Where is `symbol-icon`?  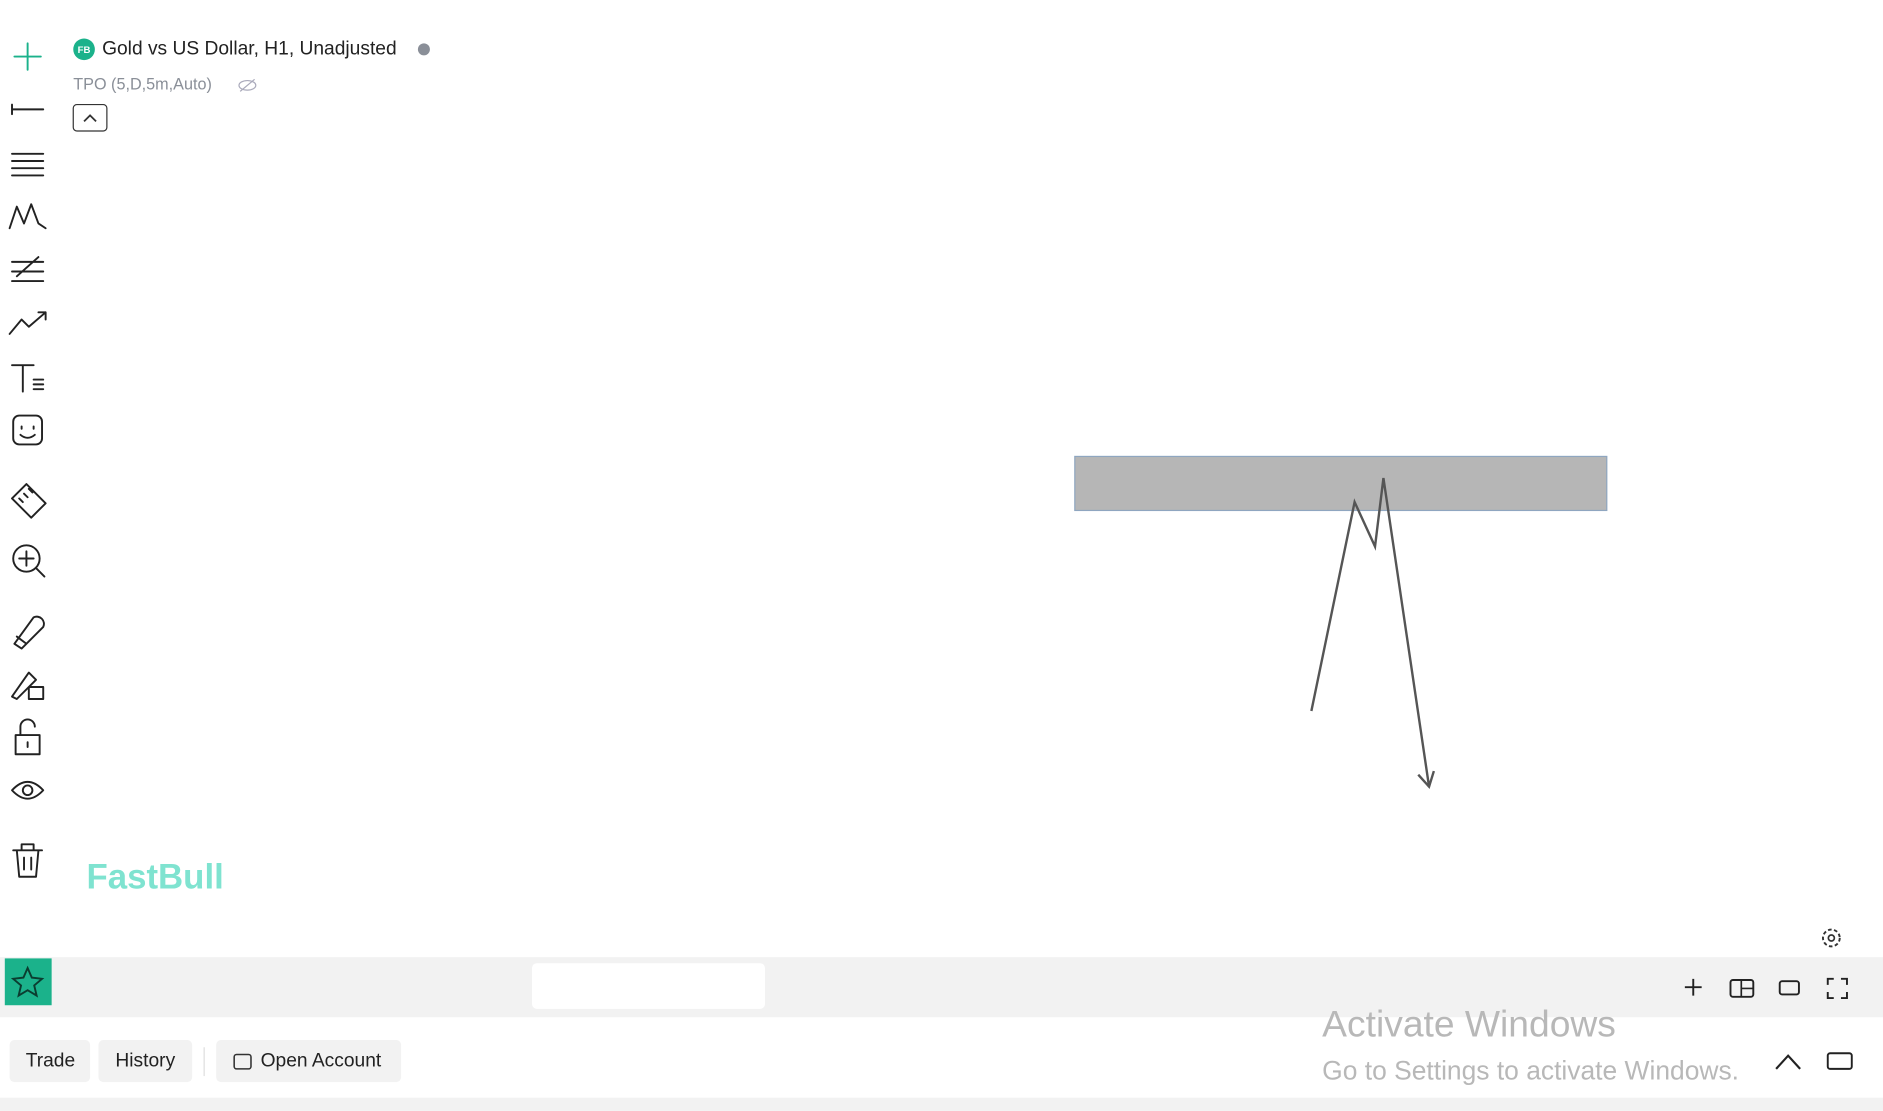 symbol-icon is located at coordinates (84, 49).